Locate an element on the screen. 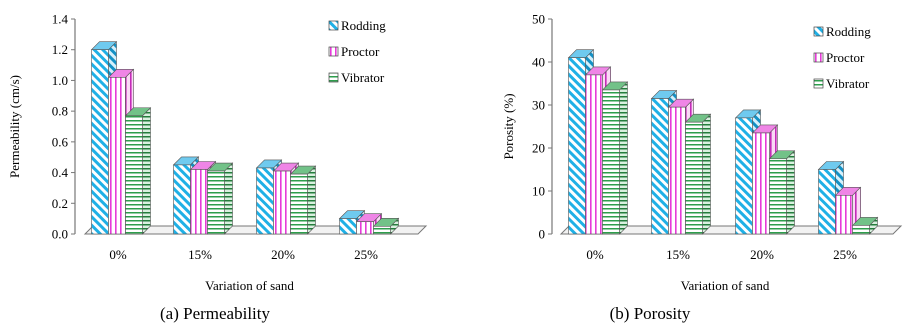  permeability-x-tick-label: 25% is located at coordinates (366, 254).